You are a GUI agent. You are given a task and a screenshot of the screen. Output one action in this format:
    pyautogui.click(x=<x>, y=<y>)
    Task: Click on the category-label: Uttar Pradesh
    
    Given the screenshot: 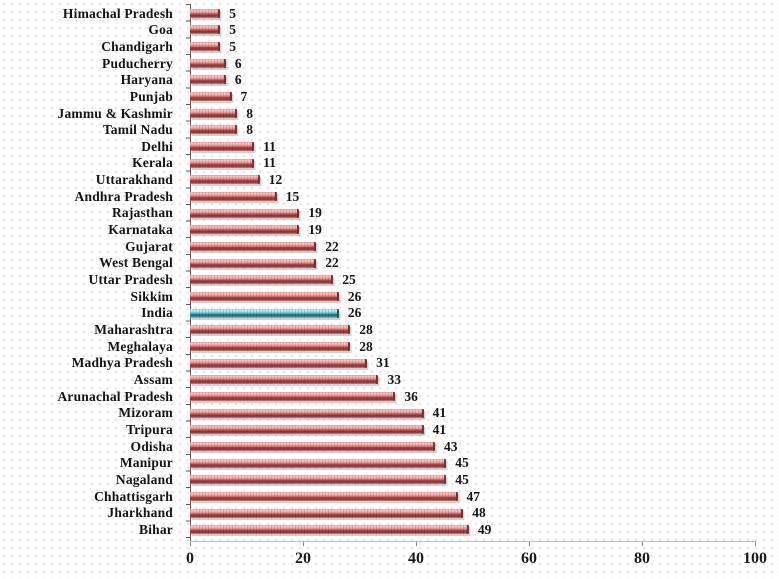 What is the action you would take?
    pyautogui.click(x=130, y=280)
    